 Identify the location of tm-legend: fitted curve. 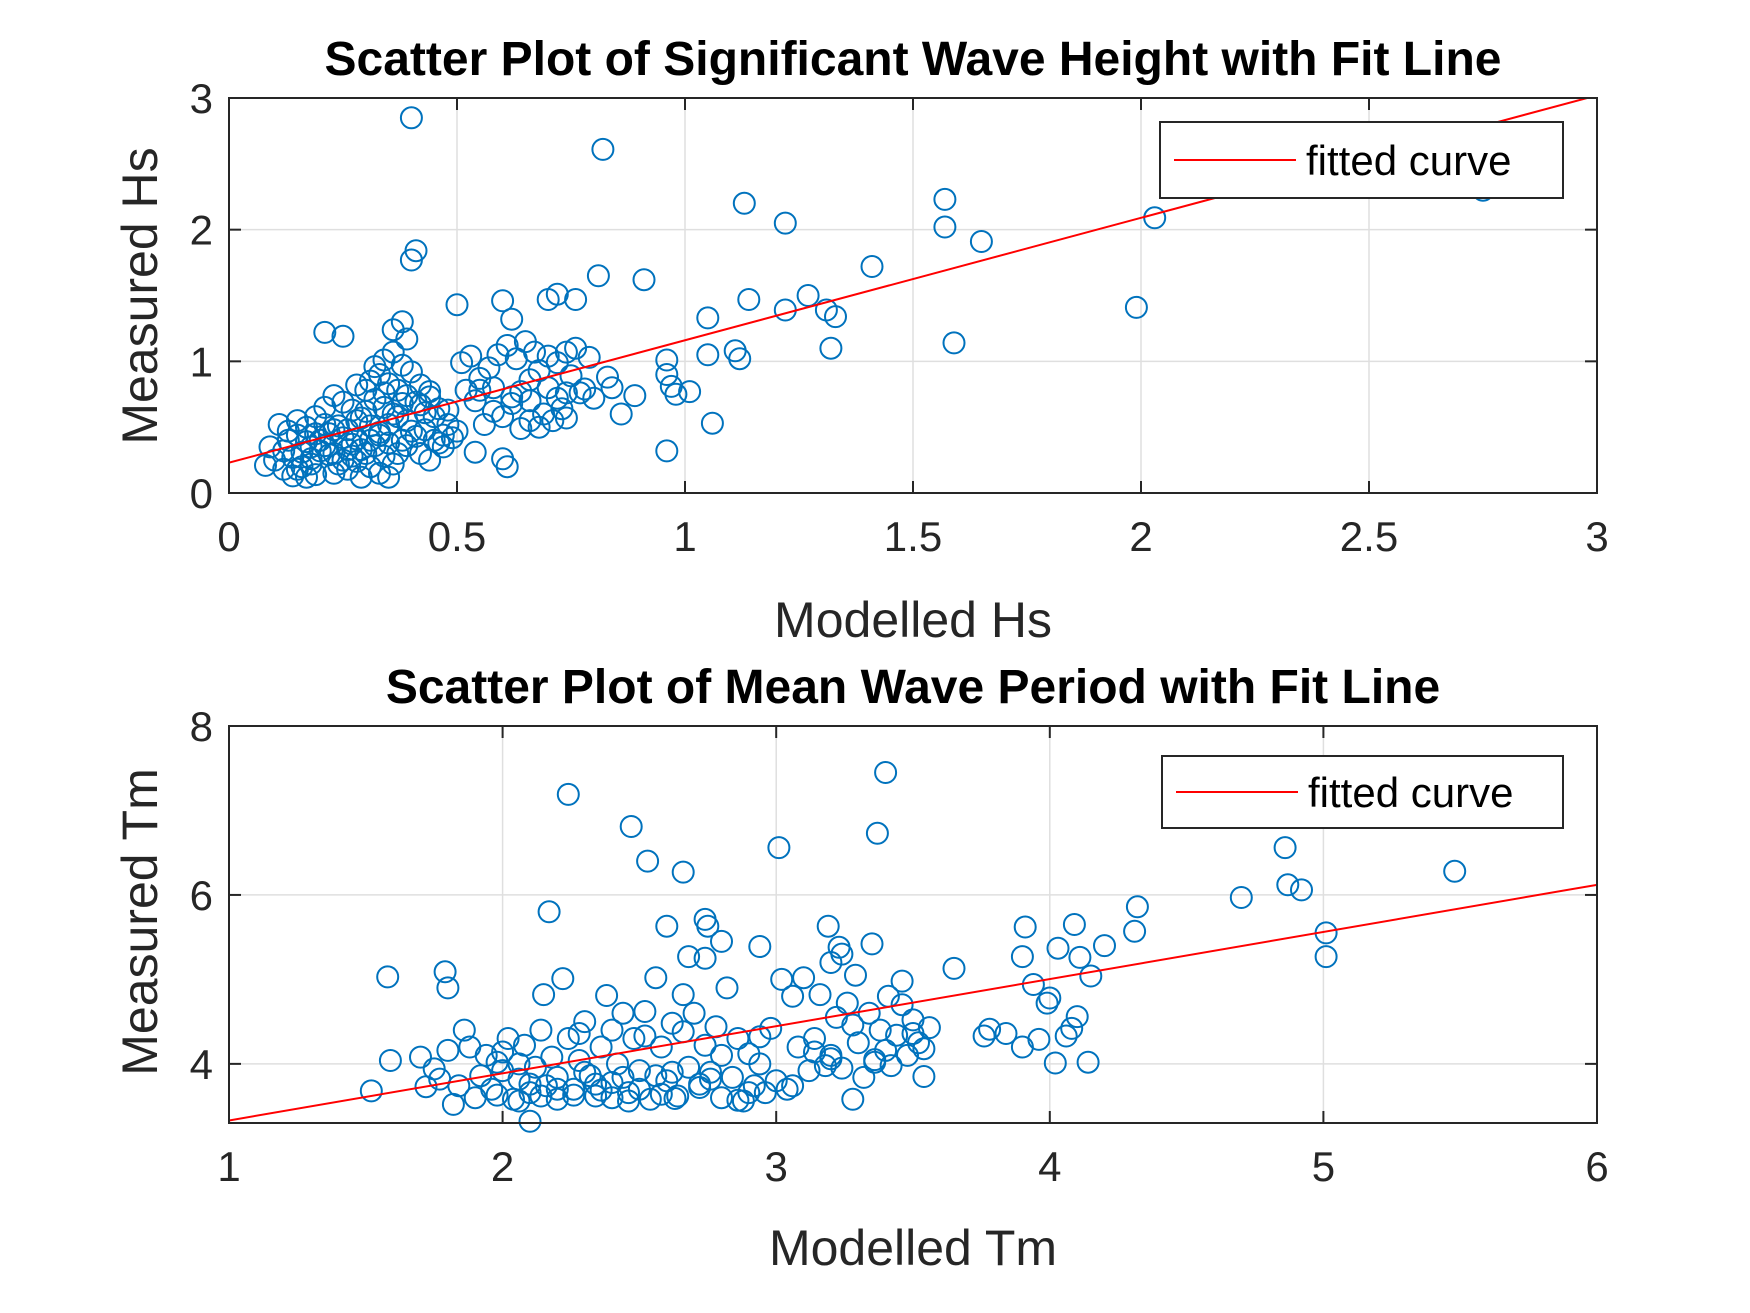
(1362, 792).